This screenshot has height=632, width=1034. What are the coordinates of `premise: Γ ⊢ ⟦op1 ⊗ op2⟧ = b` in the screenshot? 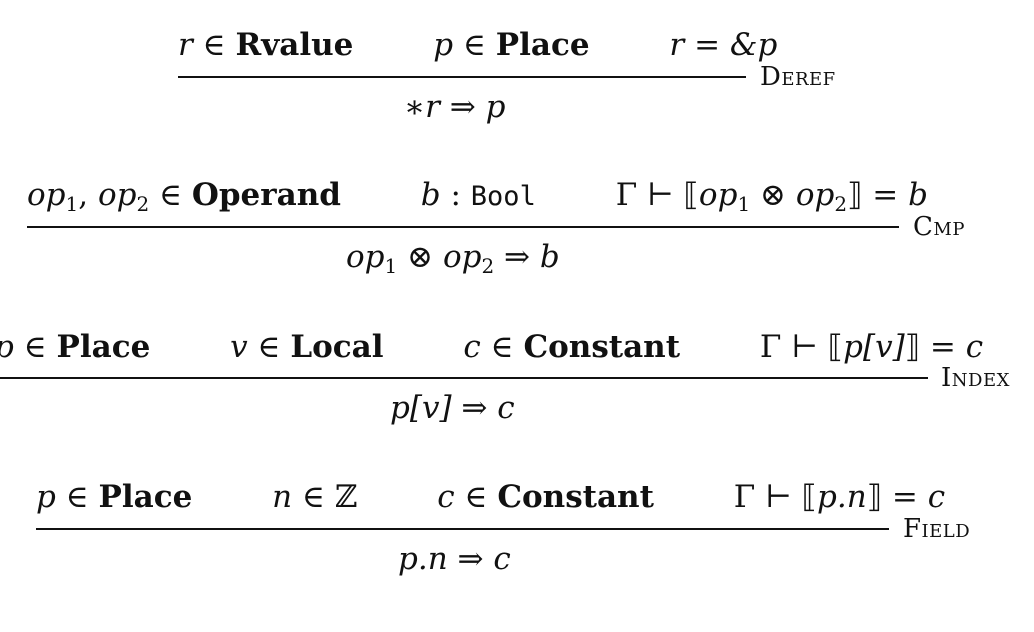 It's located at (771, 196).